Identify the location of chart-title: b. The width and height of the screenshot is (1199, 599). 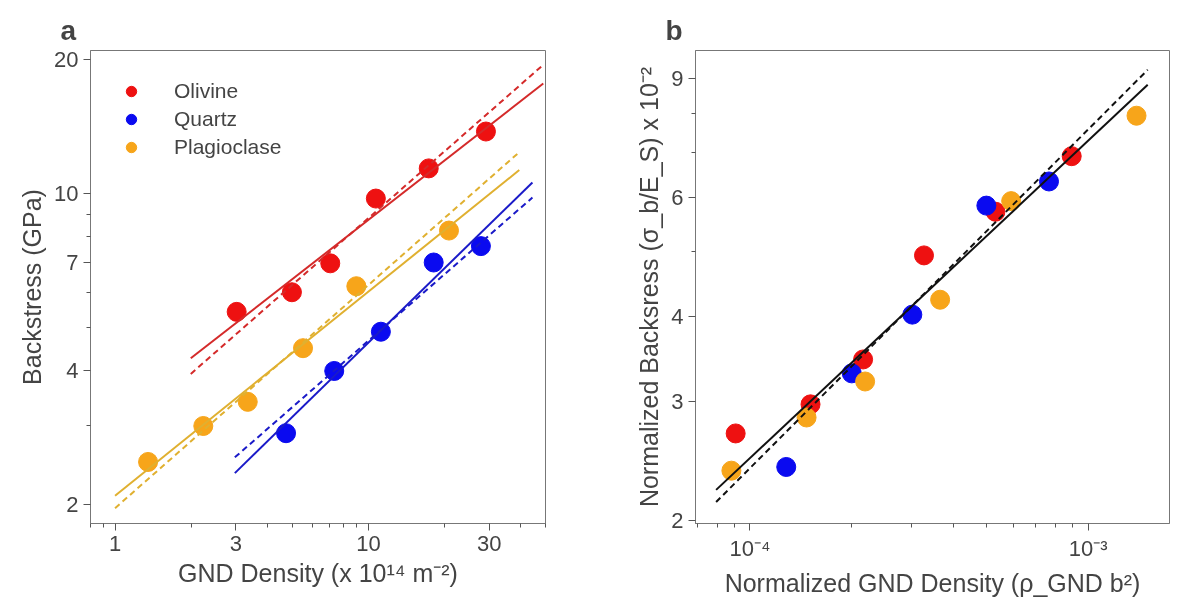
(674, 30).